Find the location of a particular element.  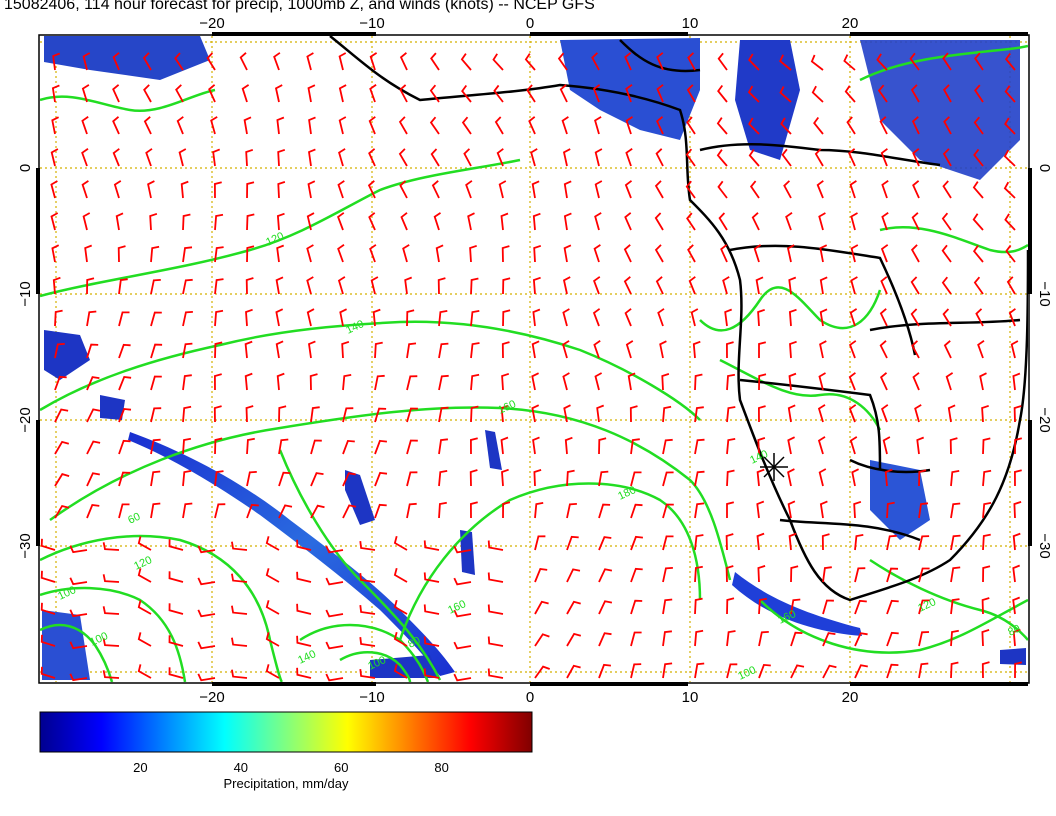

lon-tick-label-bottom: 20 is located at coordinates (850, 697).